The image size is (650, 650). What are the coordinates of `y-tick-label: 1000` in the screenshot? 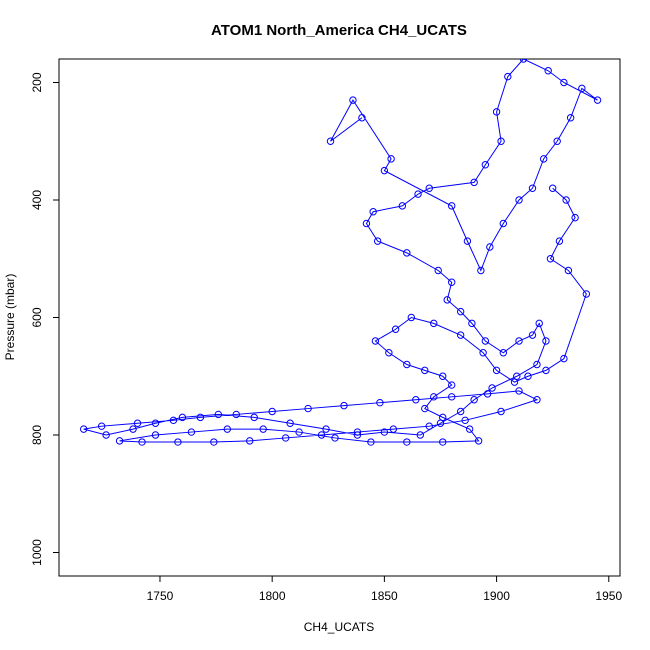 It's located at (37, 552).